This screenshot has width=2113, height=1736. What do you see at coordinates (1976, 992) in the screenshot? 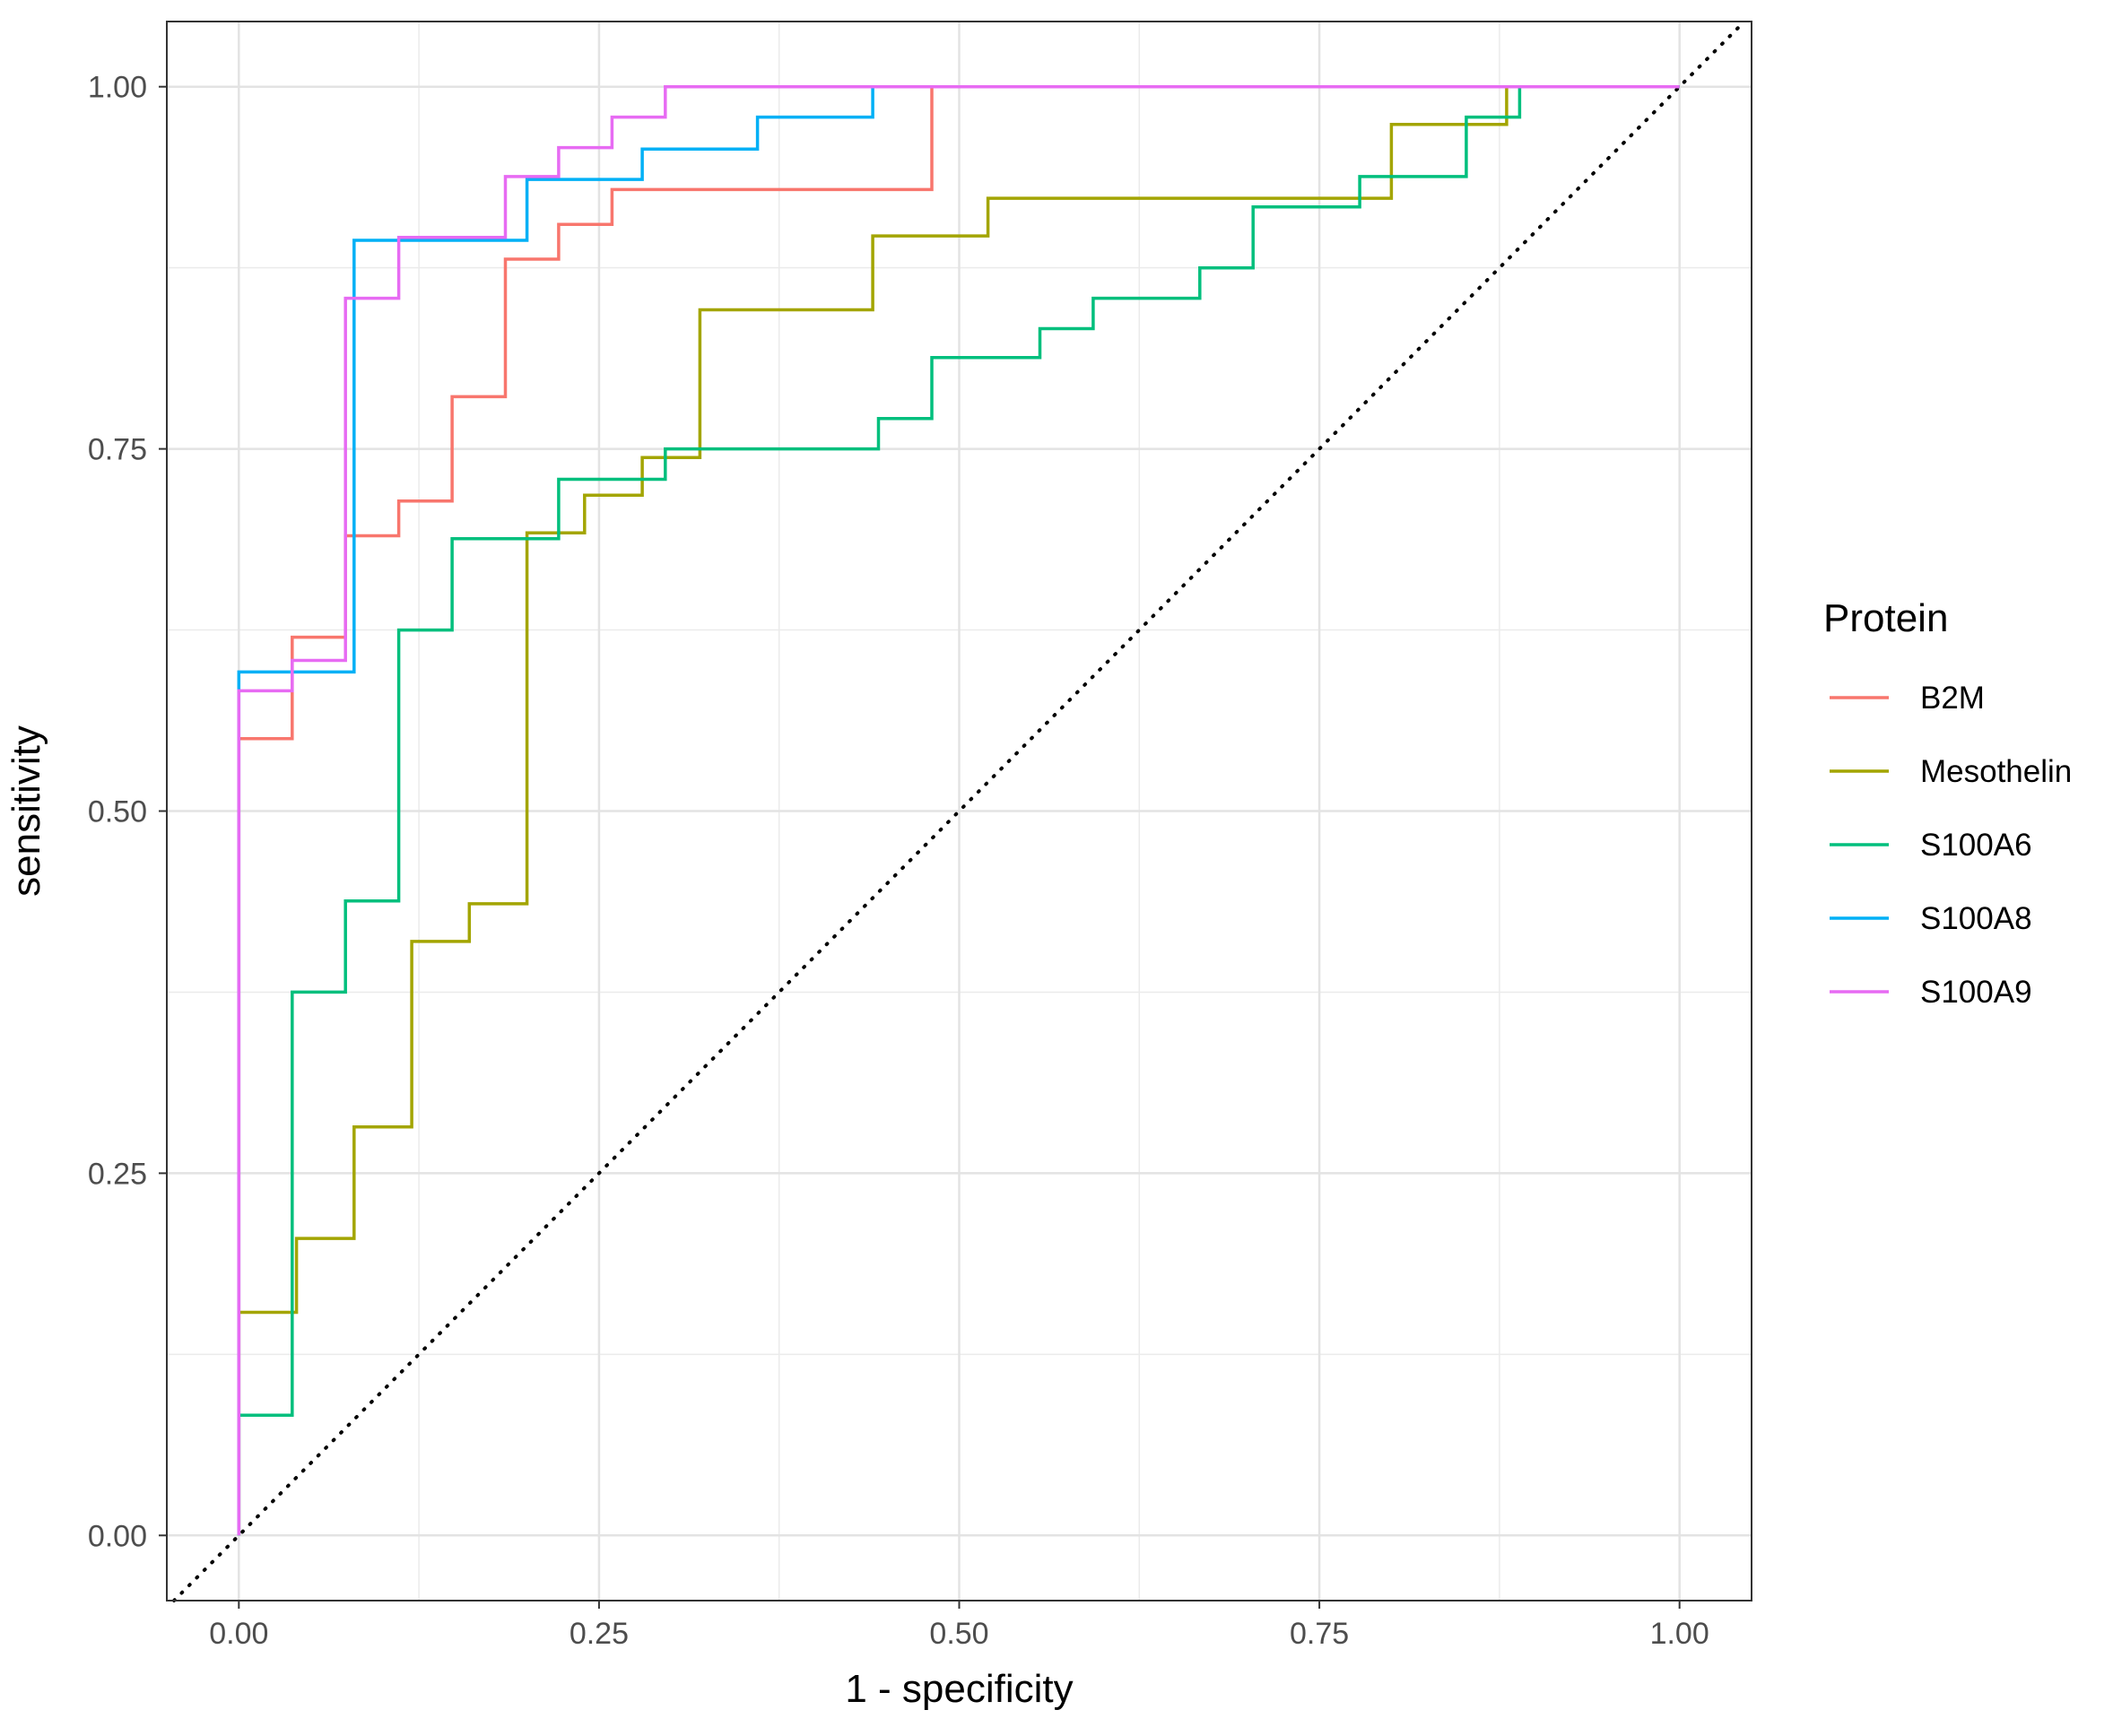
I see `legend-label-s100a9: S100A9` at bounding box center [1976, 992].